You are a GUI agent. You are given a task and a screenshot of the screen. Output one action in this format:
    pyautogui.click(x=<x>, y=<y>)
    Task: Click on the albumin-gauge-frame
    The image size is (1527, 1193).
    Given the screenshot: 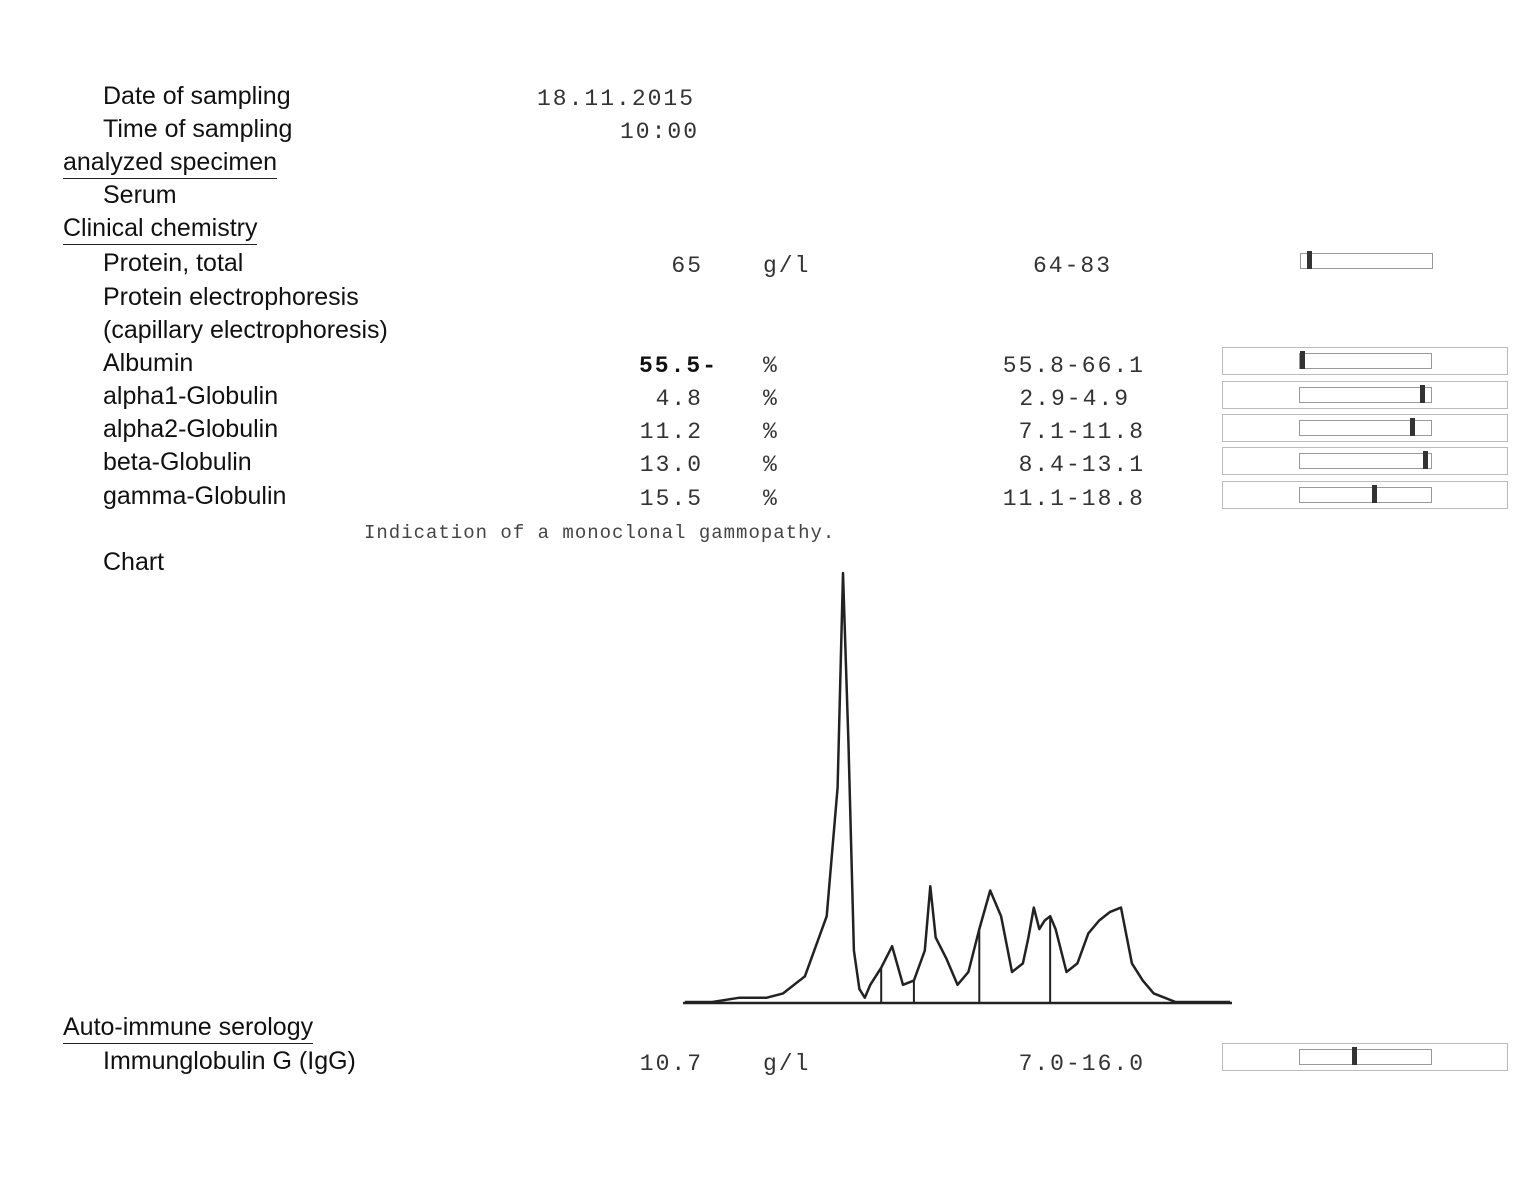 What is the action you would take?
    pyautogui.click(x=1365, y=361)
    